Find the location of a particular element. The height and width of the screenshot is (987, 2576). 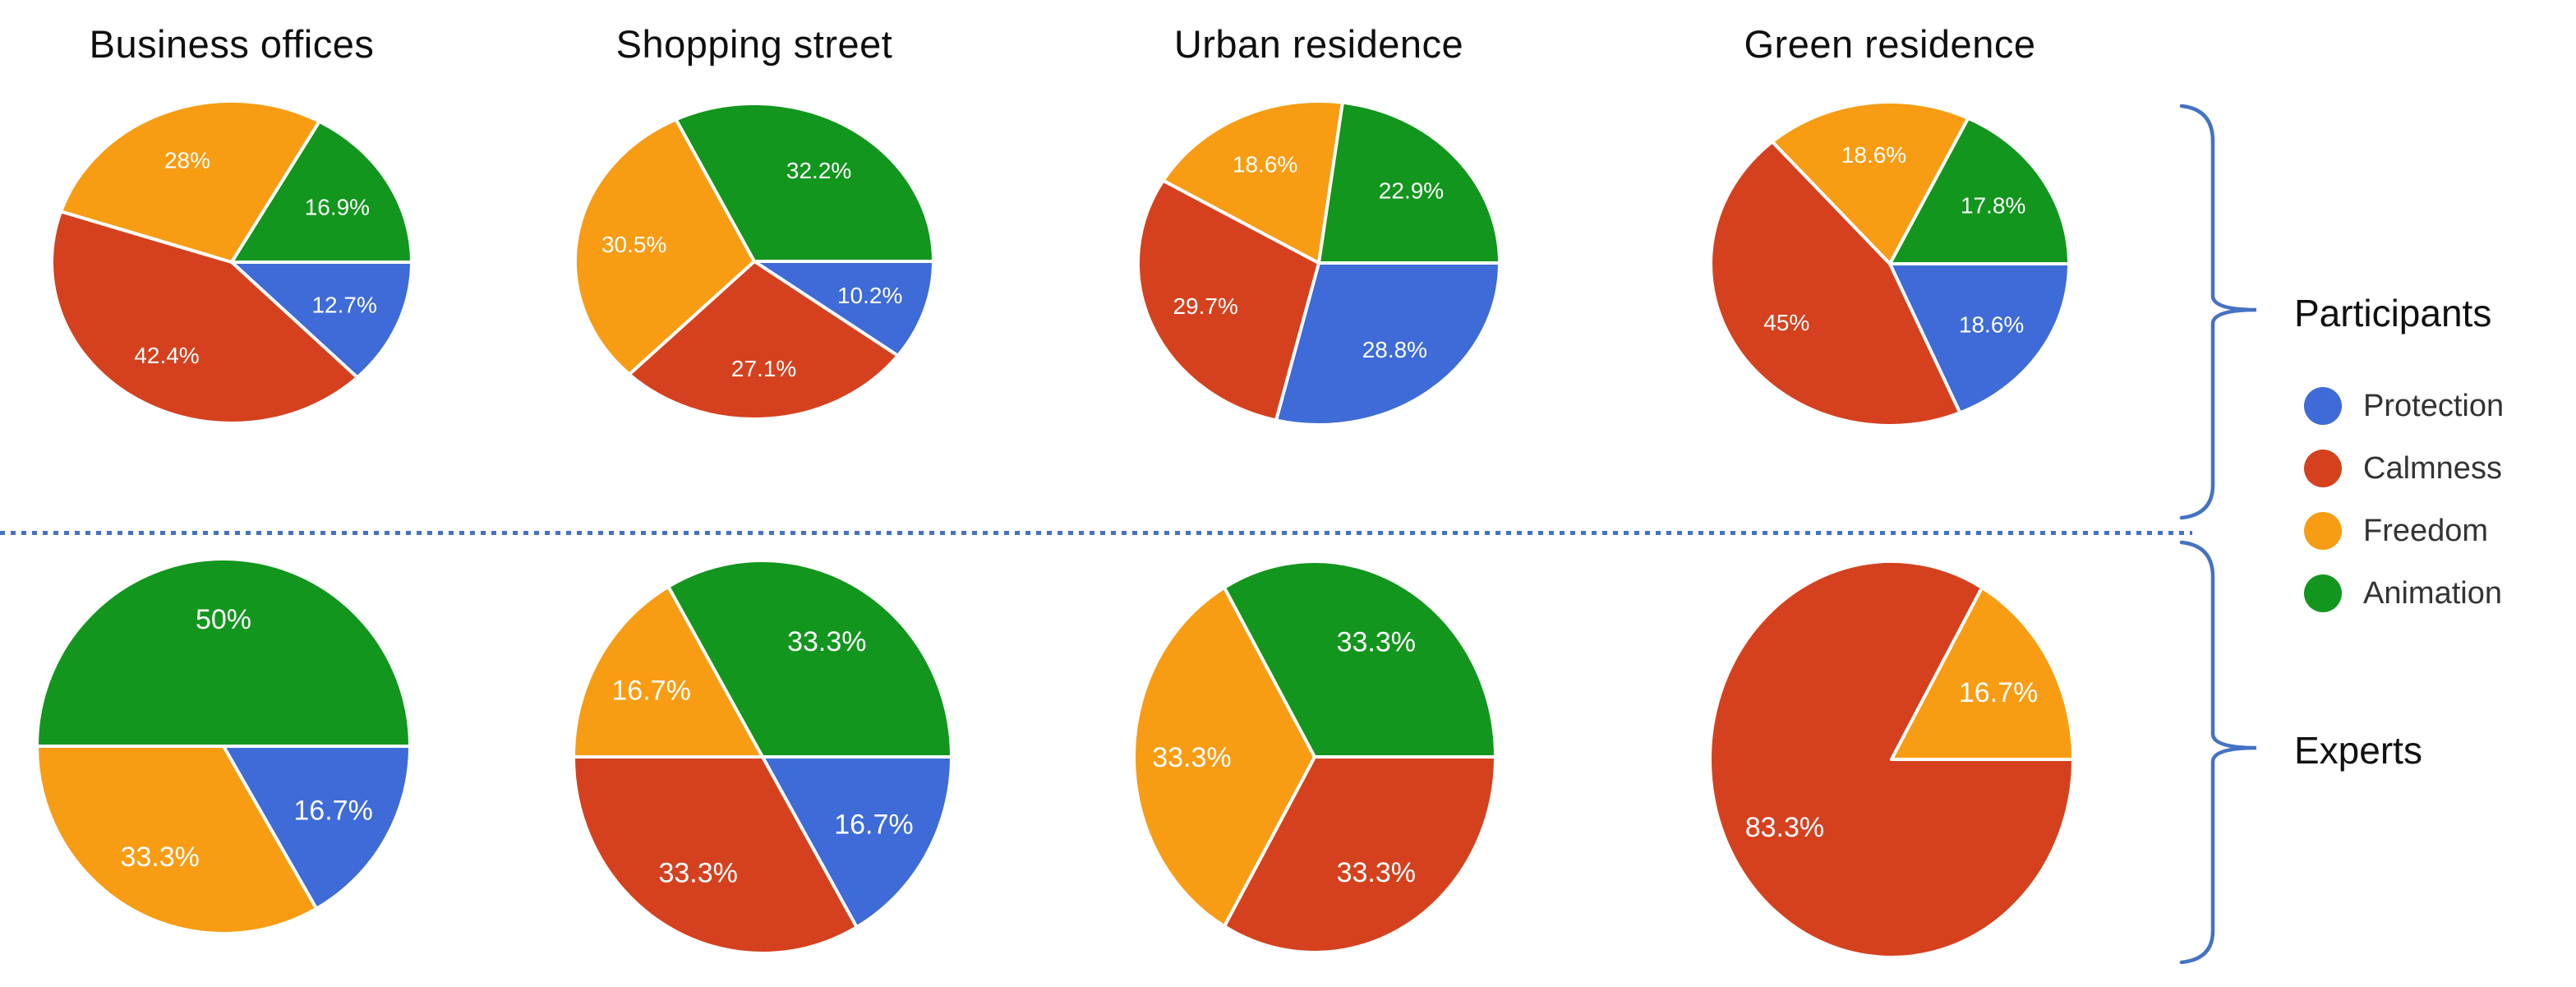

pie-slice-label: 32.2% is located at coordinates (818, 170).